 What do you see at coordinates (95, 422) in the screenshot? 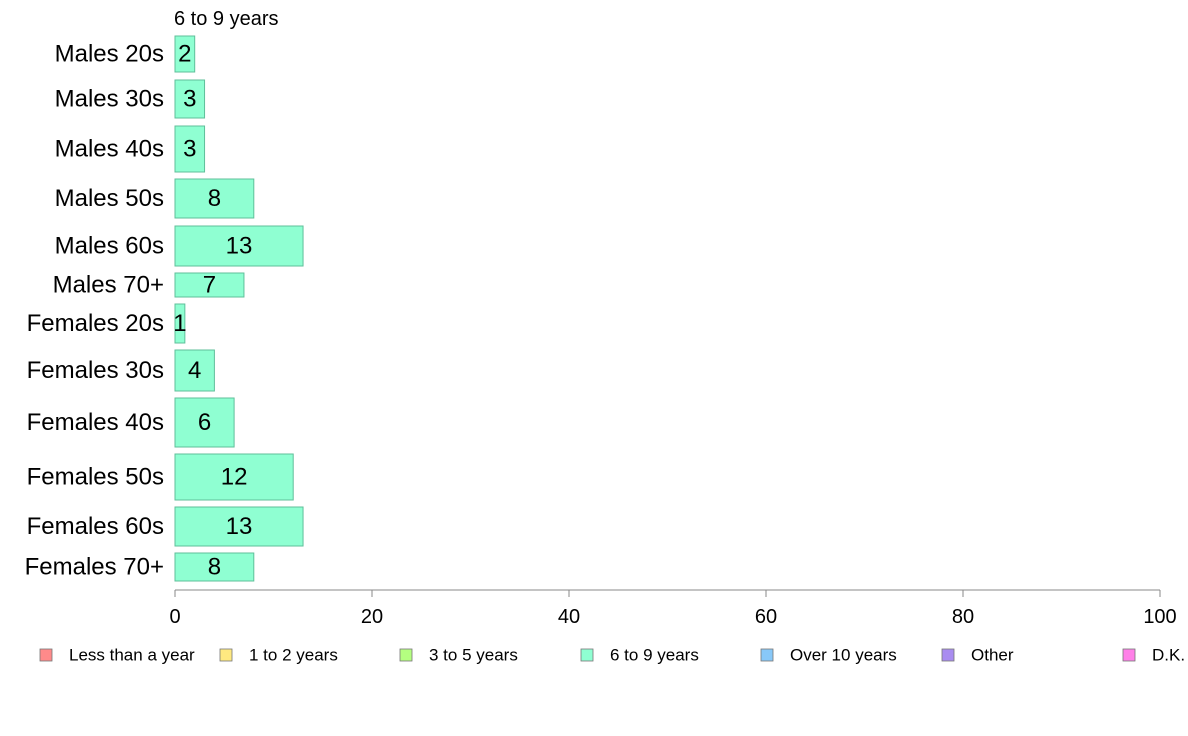
I see `category-label: Females 40s` at bounding box center [95, 422].